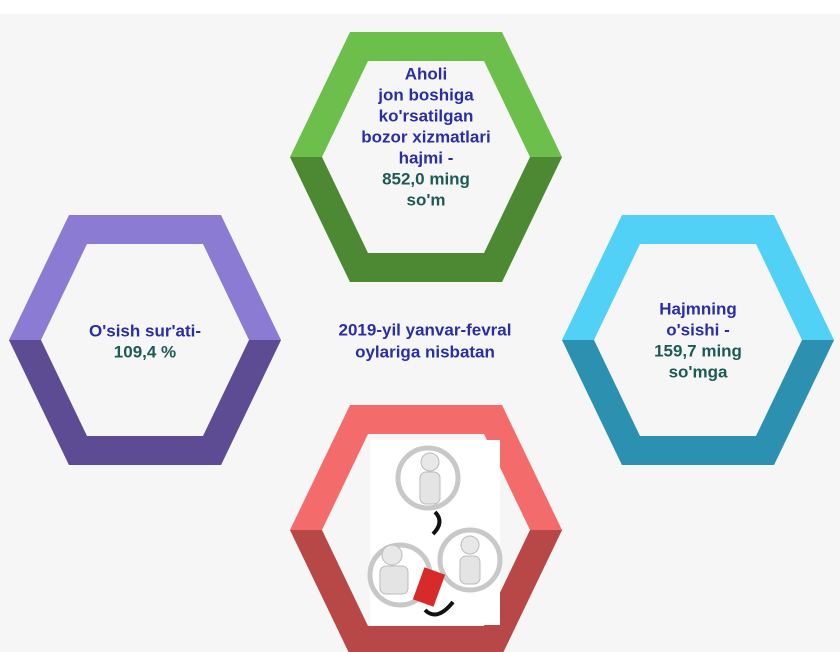 This screenshot has width=840, height=652. What do you see at coordinates (425, 329) in the screenshot?
I see `center-text: 2019-yil yanvar-fevral` at bounding box center [425, 329].